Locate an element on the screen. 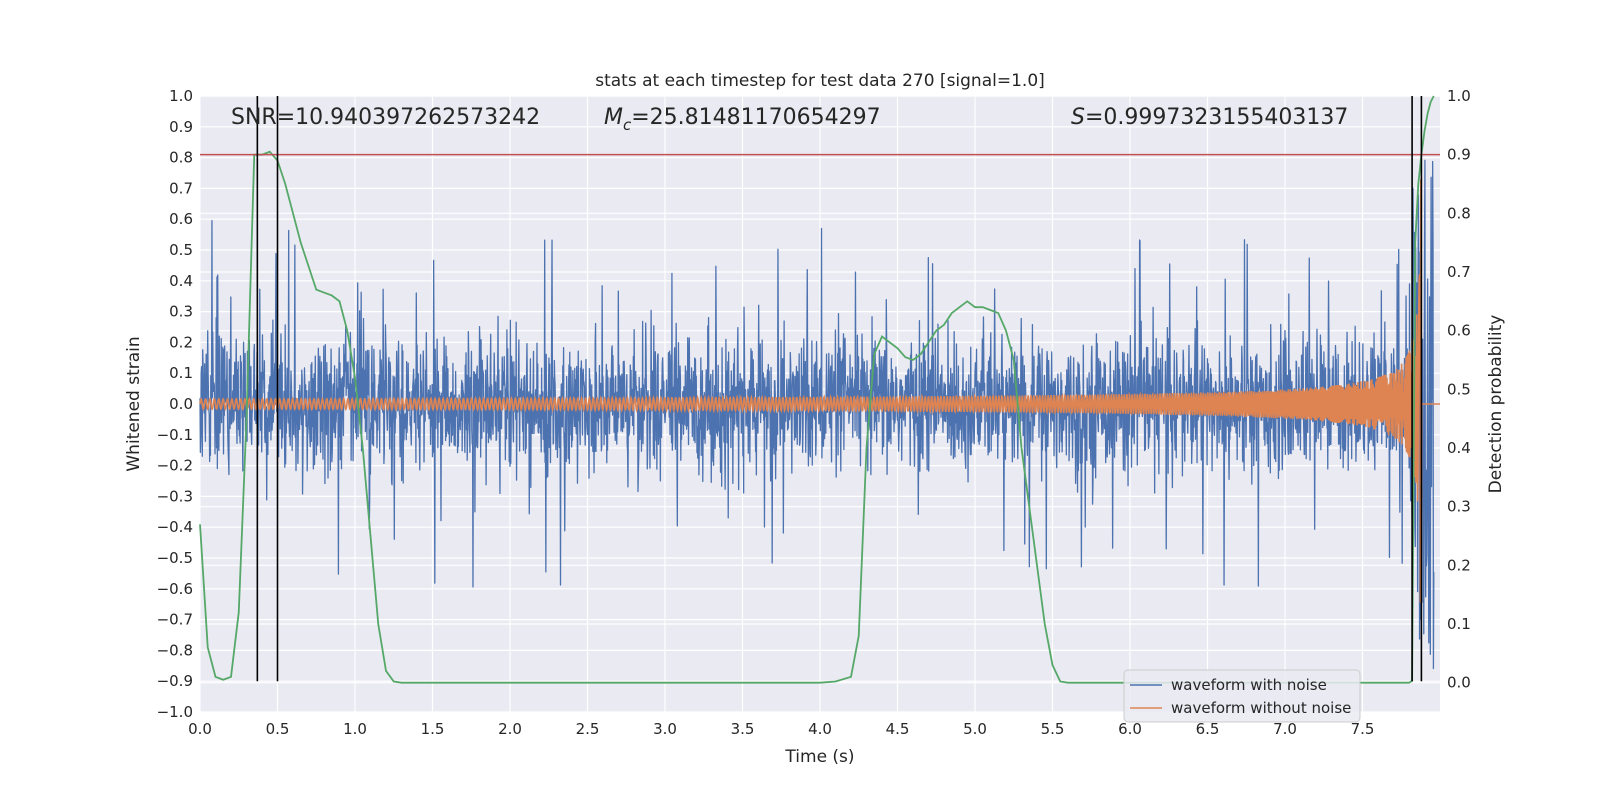  y-tick-label: −0.8 is located at coordinates (175, 650).